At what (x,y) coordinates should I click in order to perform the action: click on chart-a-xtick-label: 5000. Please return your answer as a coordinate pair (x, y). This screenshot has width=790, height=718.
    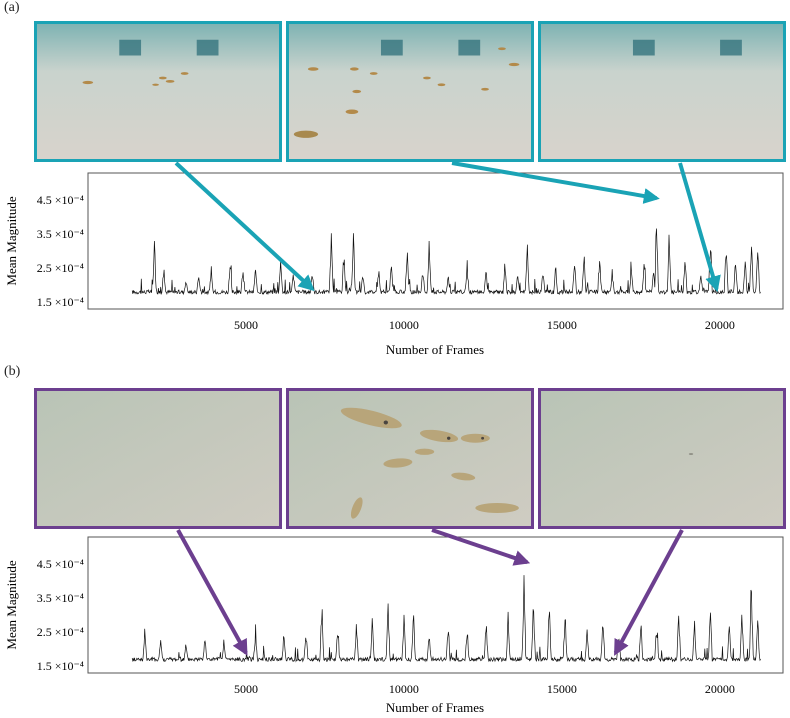
    Looking at the image, I should click on (246, 325).